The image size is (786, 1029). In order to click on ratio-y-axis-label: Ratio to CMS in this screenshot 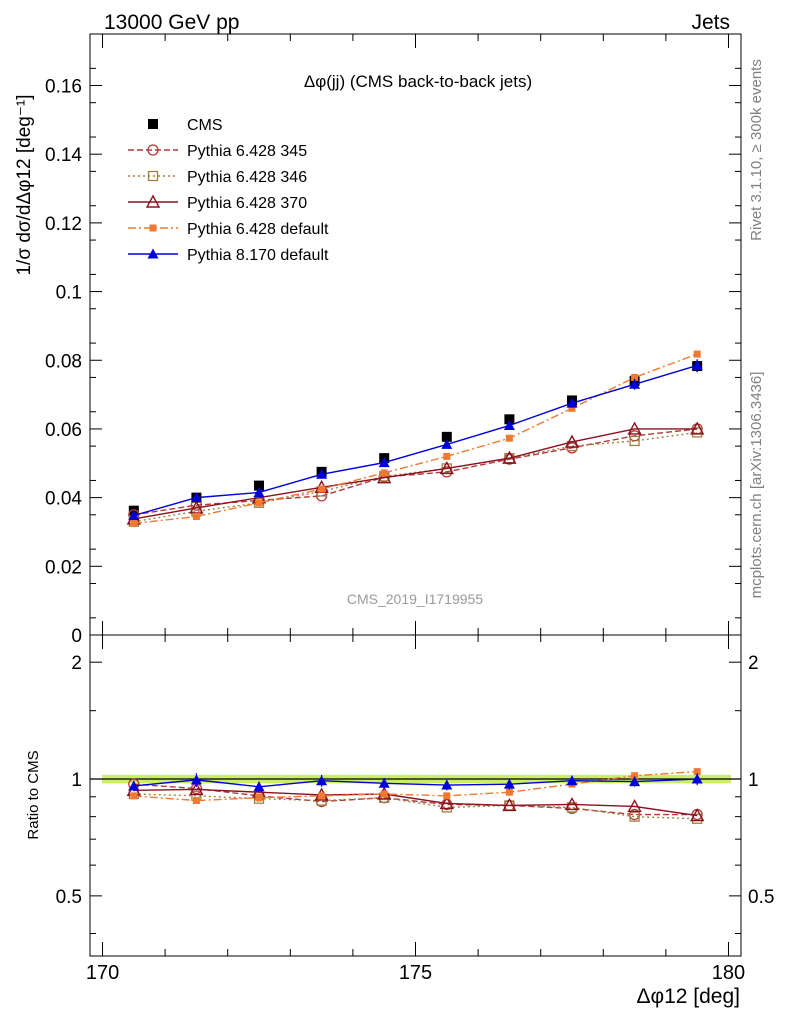, I will do `click(33, 794)`.